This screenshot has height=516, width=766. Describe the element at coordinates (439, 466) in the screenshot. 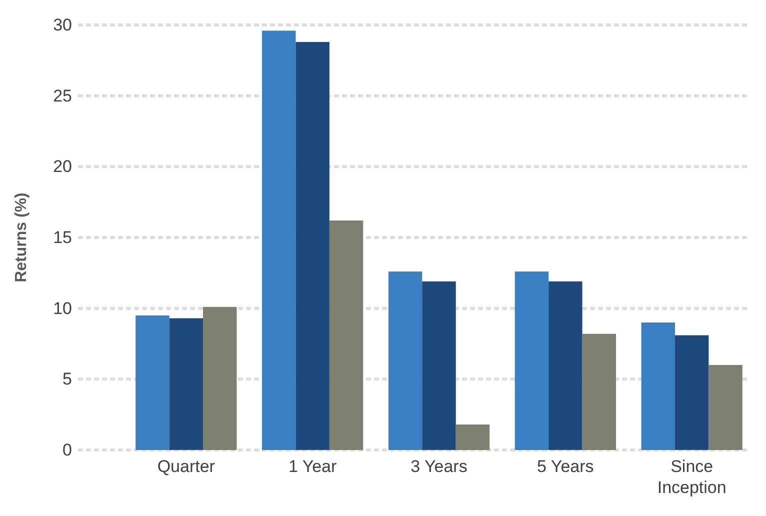

I see `x-tick-label: 3 Years` at that location.